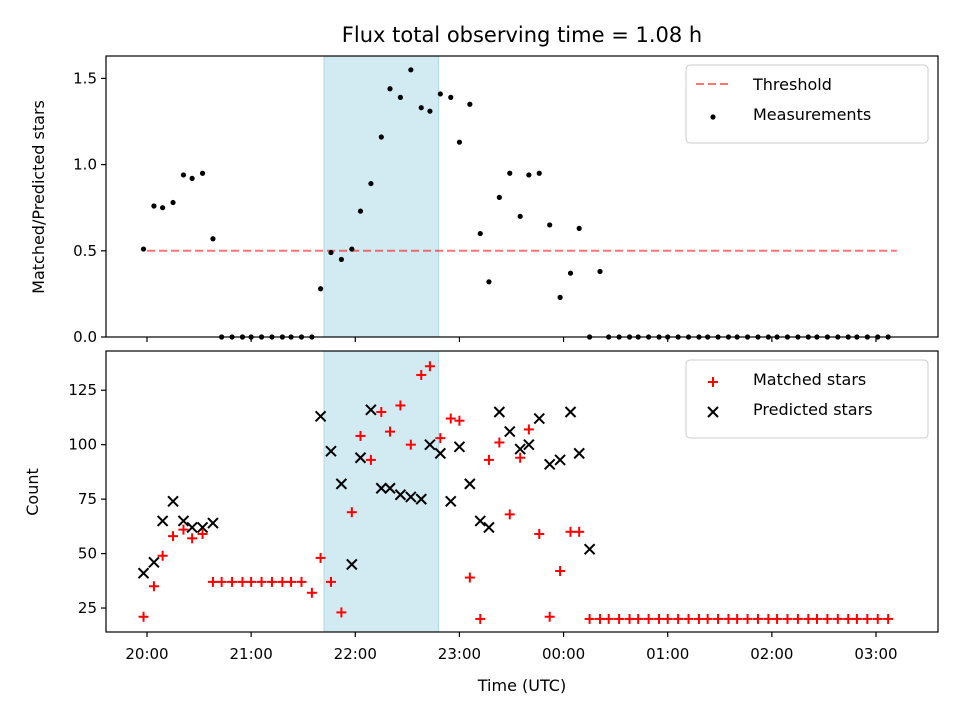 This screenshot has height=720, width=960. What do you see at coordinates (85, 251) in the screenshot?
I see `y-tick-label: 0.5` at bounding box center [85, 251].